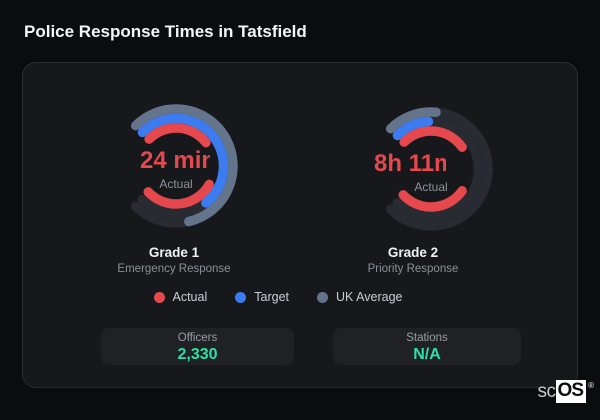 The image size is (600, 420). I want to click on stat-box-officers: Officers 2,330, so click(197, 346).